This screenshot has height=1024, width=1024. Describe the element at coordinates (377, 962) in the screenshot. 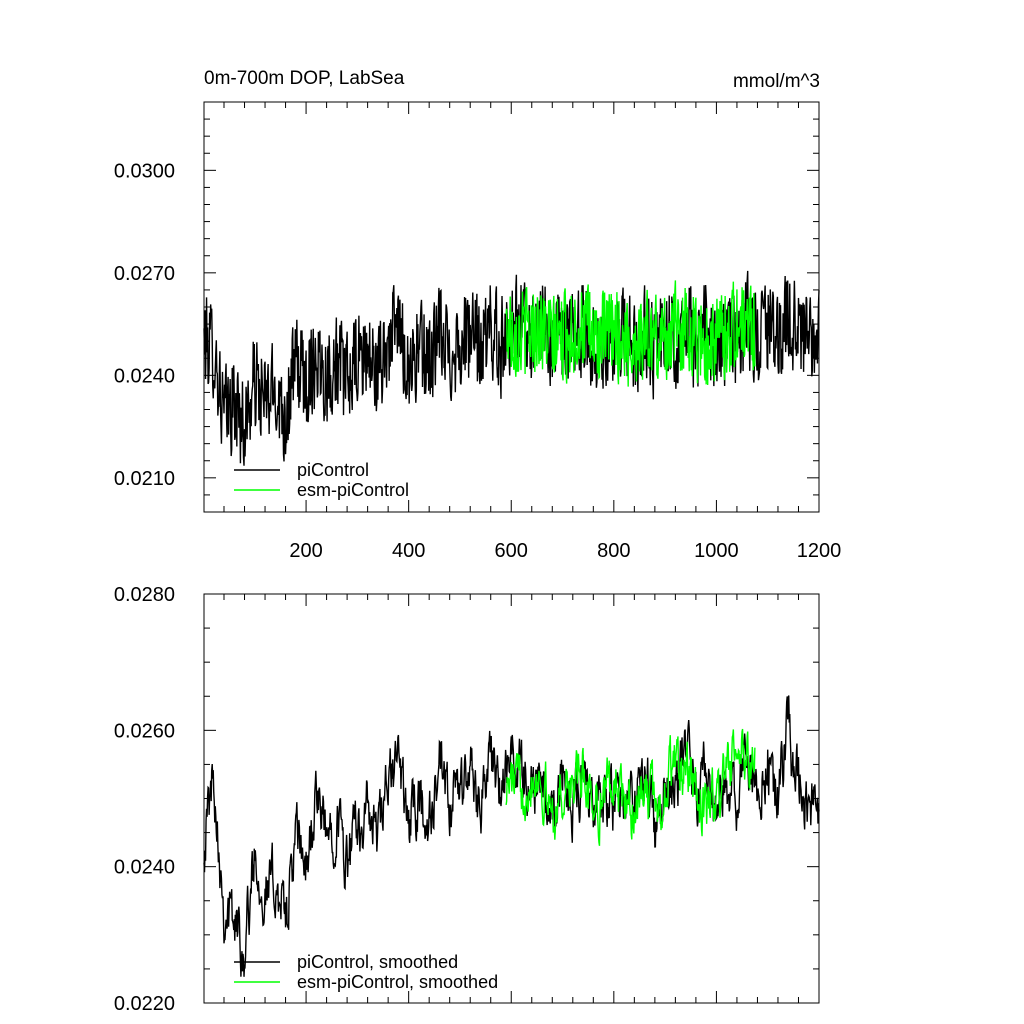

I see `legend-label: piControl, smoothed` at that location.